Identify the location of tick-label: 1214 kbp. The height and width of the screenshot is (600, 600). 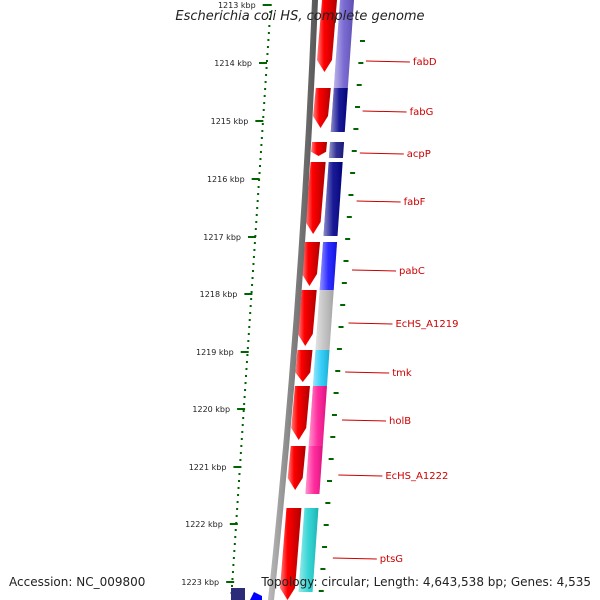
(233, 63).